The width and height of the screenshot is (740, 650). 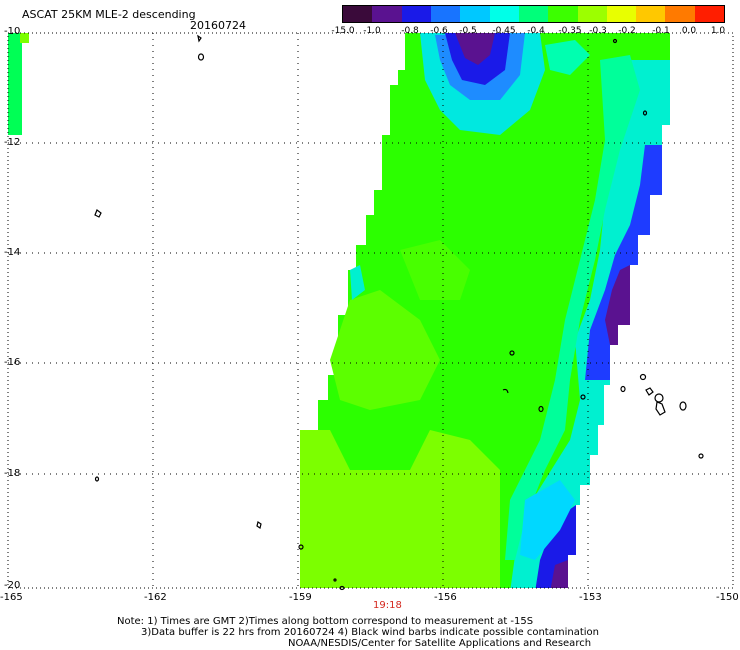 I want to click on product-title: ASCAT 25KM MLE-2 descending, so click(x=109, y=14).